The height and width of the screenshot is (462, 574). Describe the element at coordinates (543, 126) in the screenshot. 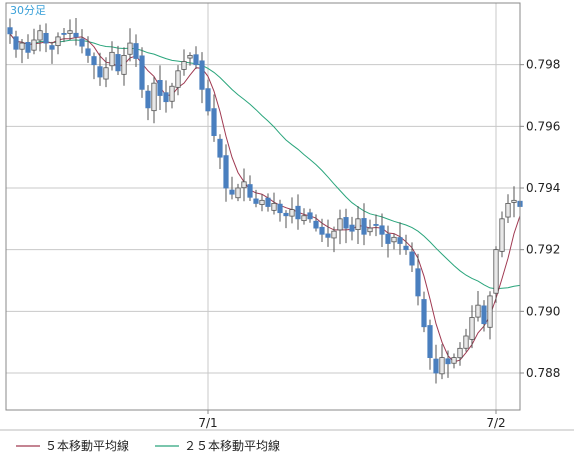

I see `y-tick-label: 0.796` at that location.